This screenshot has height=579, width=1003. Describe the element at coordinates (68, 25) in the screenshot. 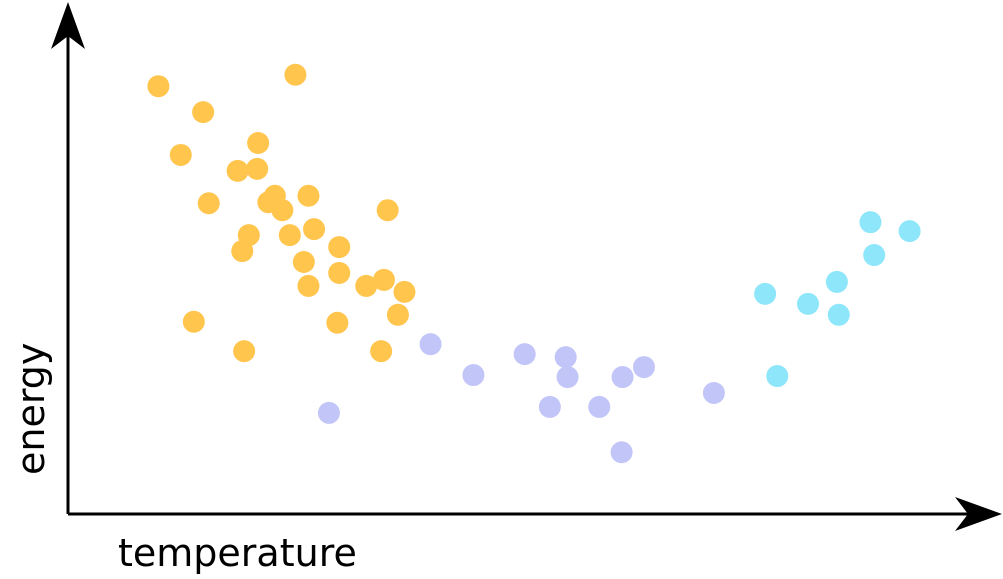

I see `y-axis-arrow` at that location.